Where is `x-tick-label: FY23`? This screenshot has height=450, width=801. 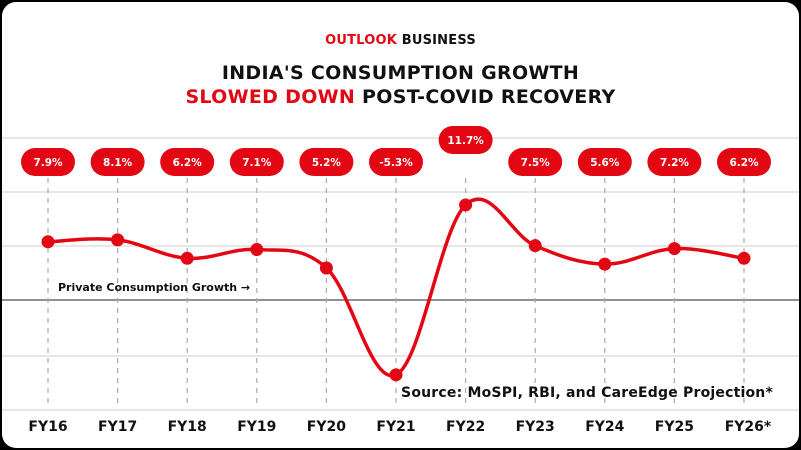
x-tick-label: FY23 is located at coordinates (535, 427).